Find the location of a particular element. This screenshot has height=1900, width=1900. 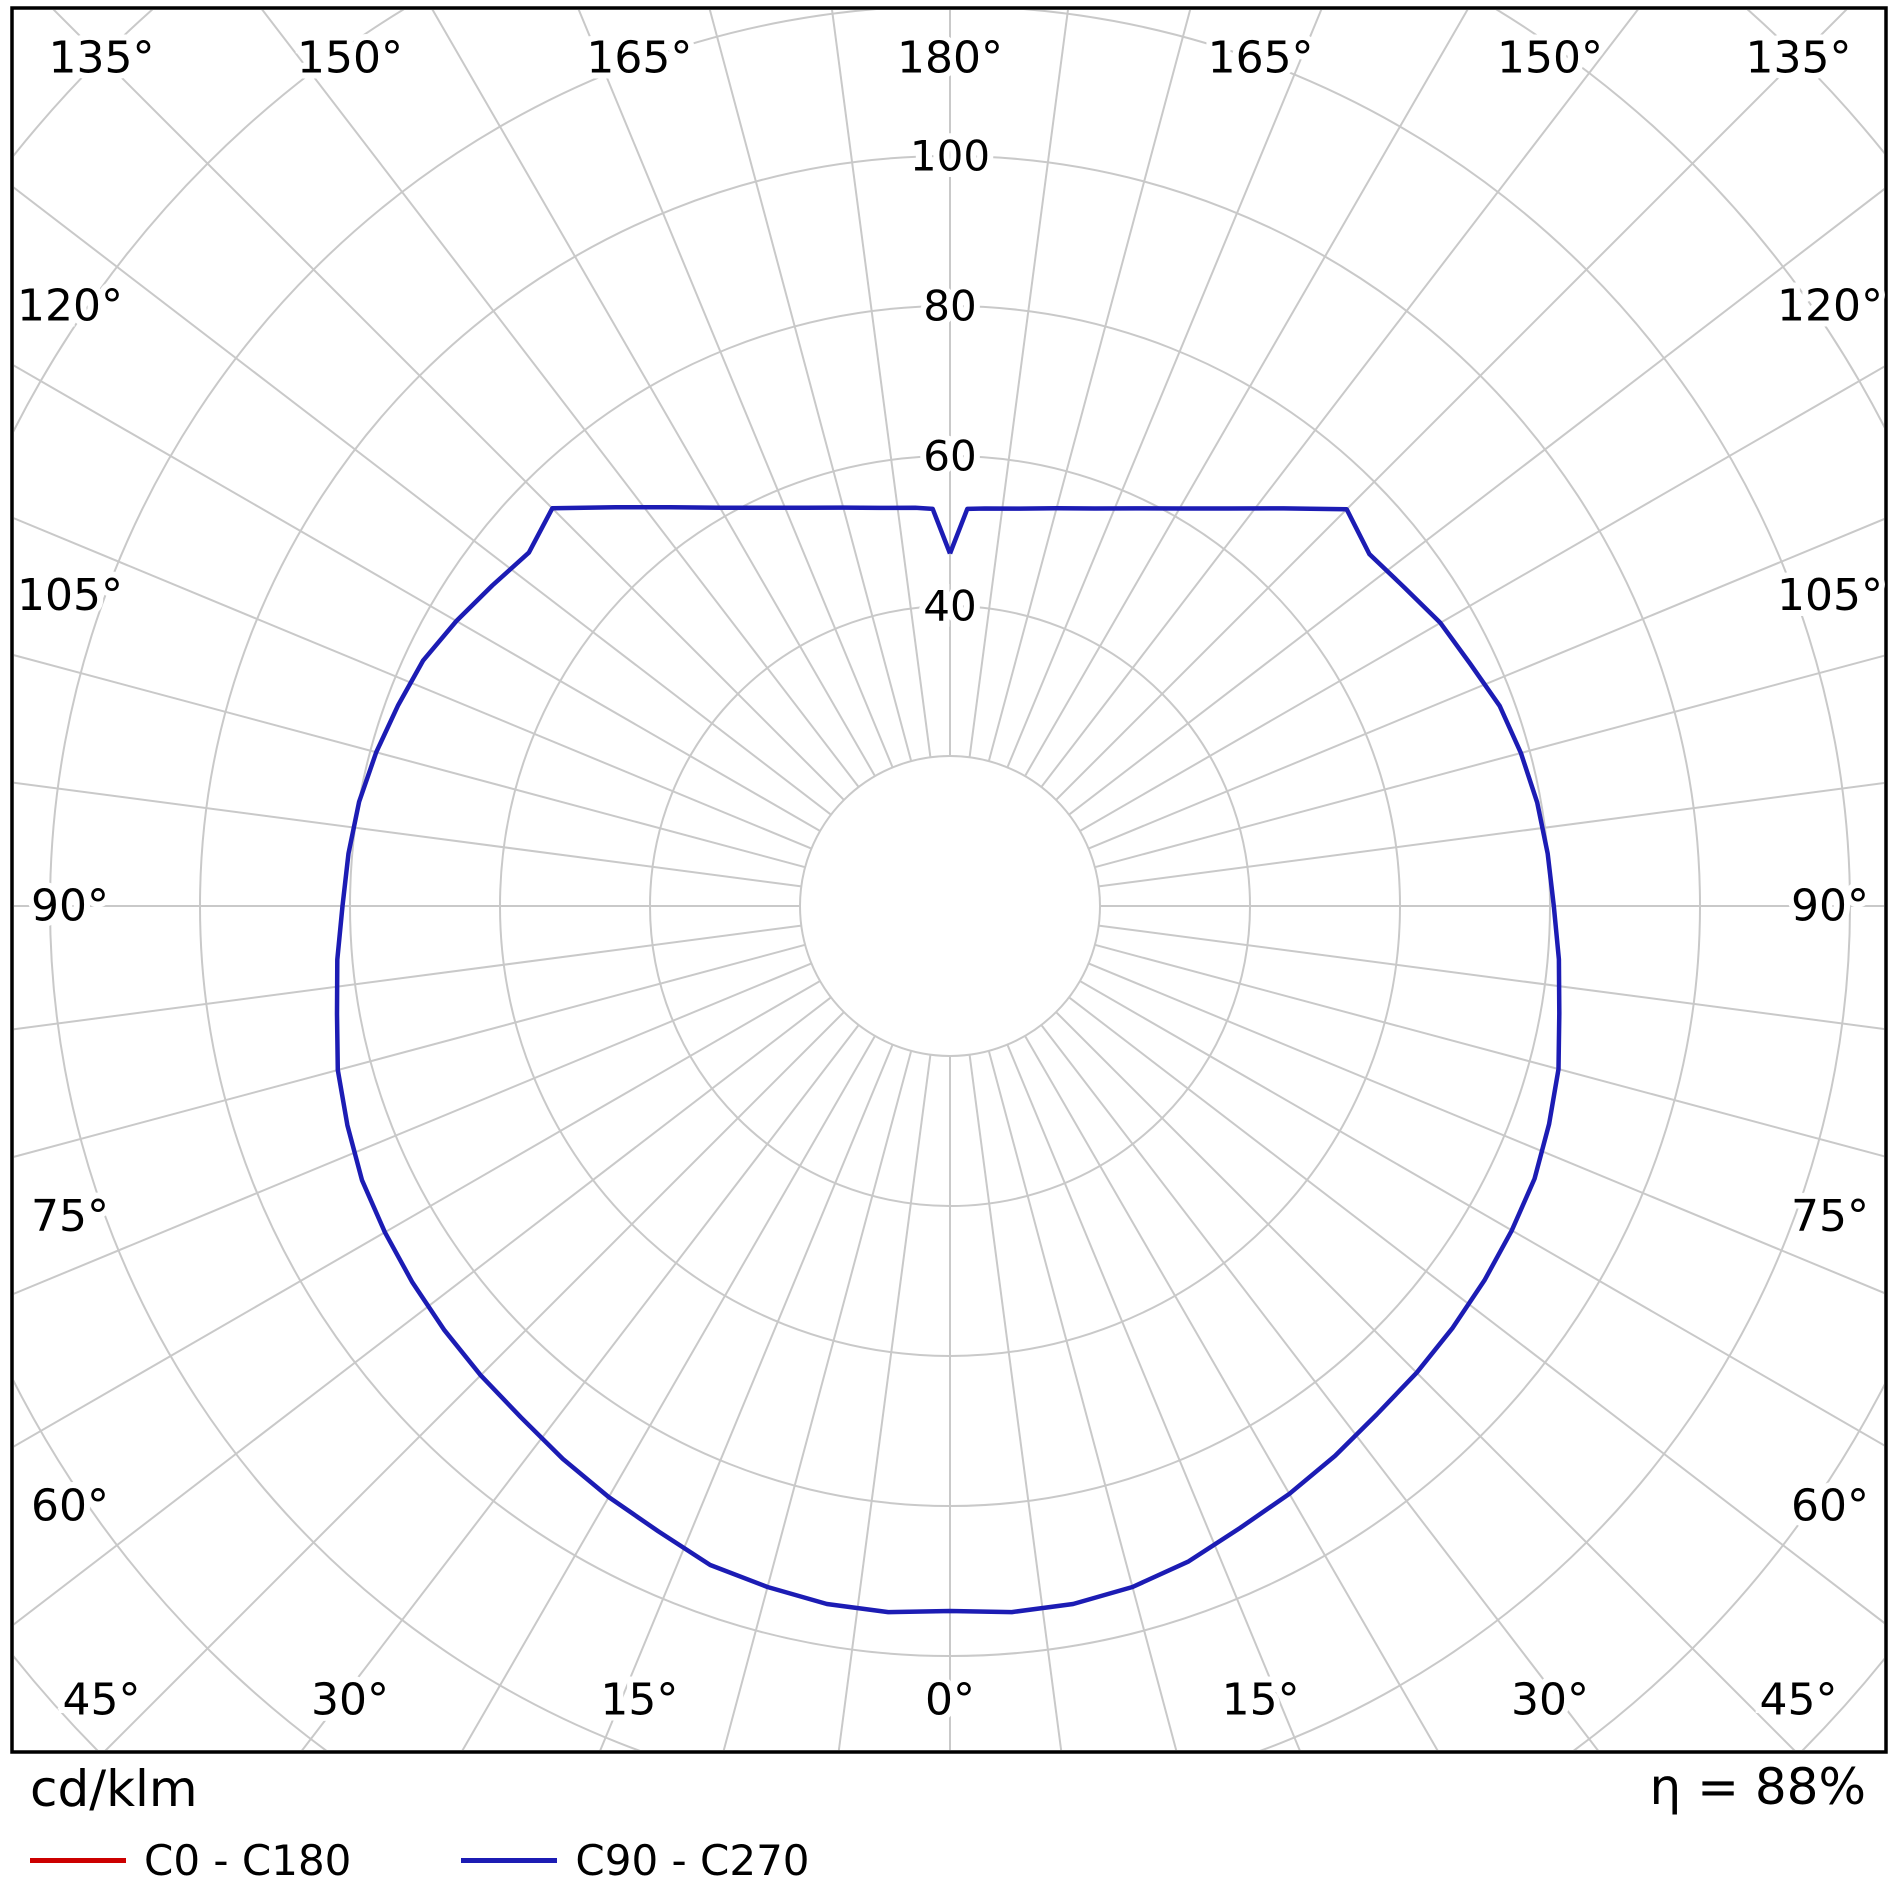

radial-label: 40 is located at coordinates (949, 606).